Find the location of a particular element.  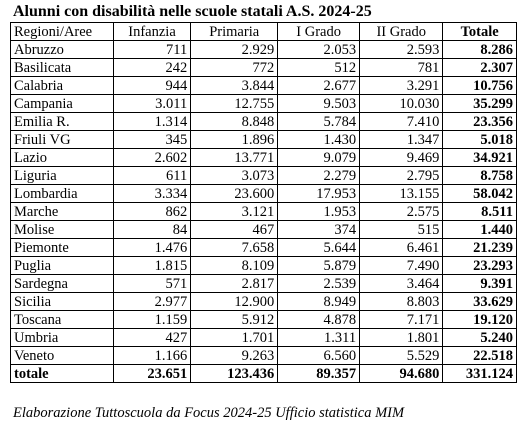

cell-secondo-grado: 10.030 is located at coordinates (401, 103).